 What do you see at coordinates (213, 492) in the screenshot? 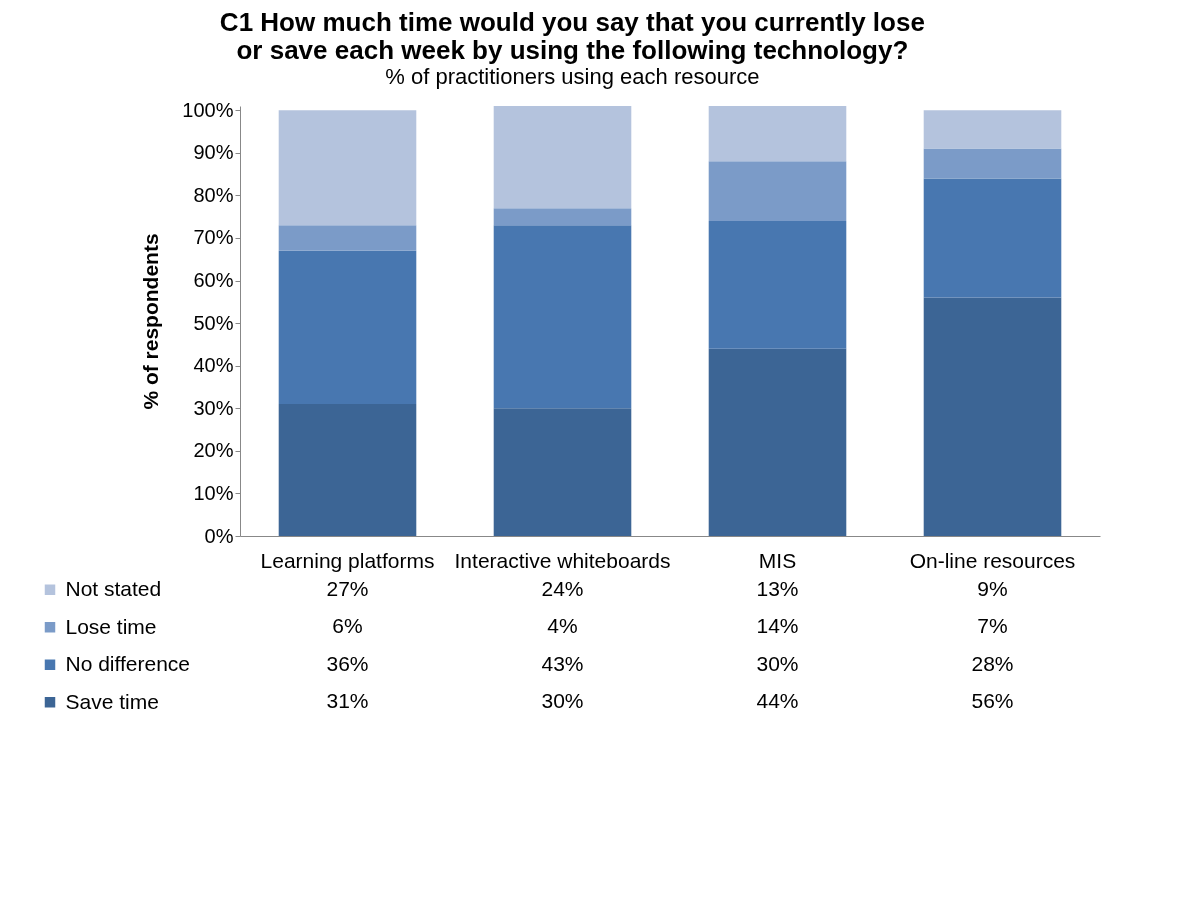
I see `y-tick-label: 10%` at bounding box center [213, 492].